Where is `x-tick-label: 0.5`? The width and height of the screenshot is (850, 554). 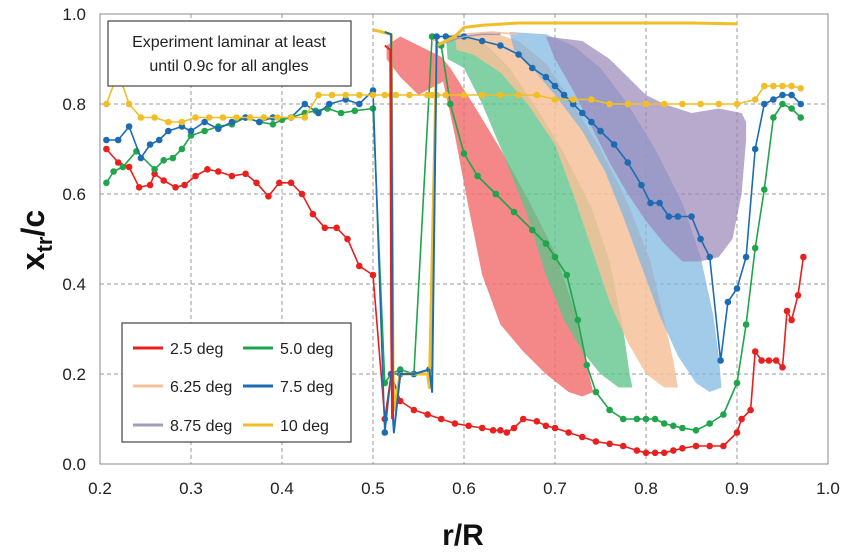 x-tick-label: 0.5 is located at coordinates (373, 488).